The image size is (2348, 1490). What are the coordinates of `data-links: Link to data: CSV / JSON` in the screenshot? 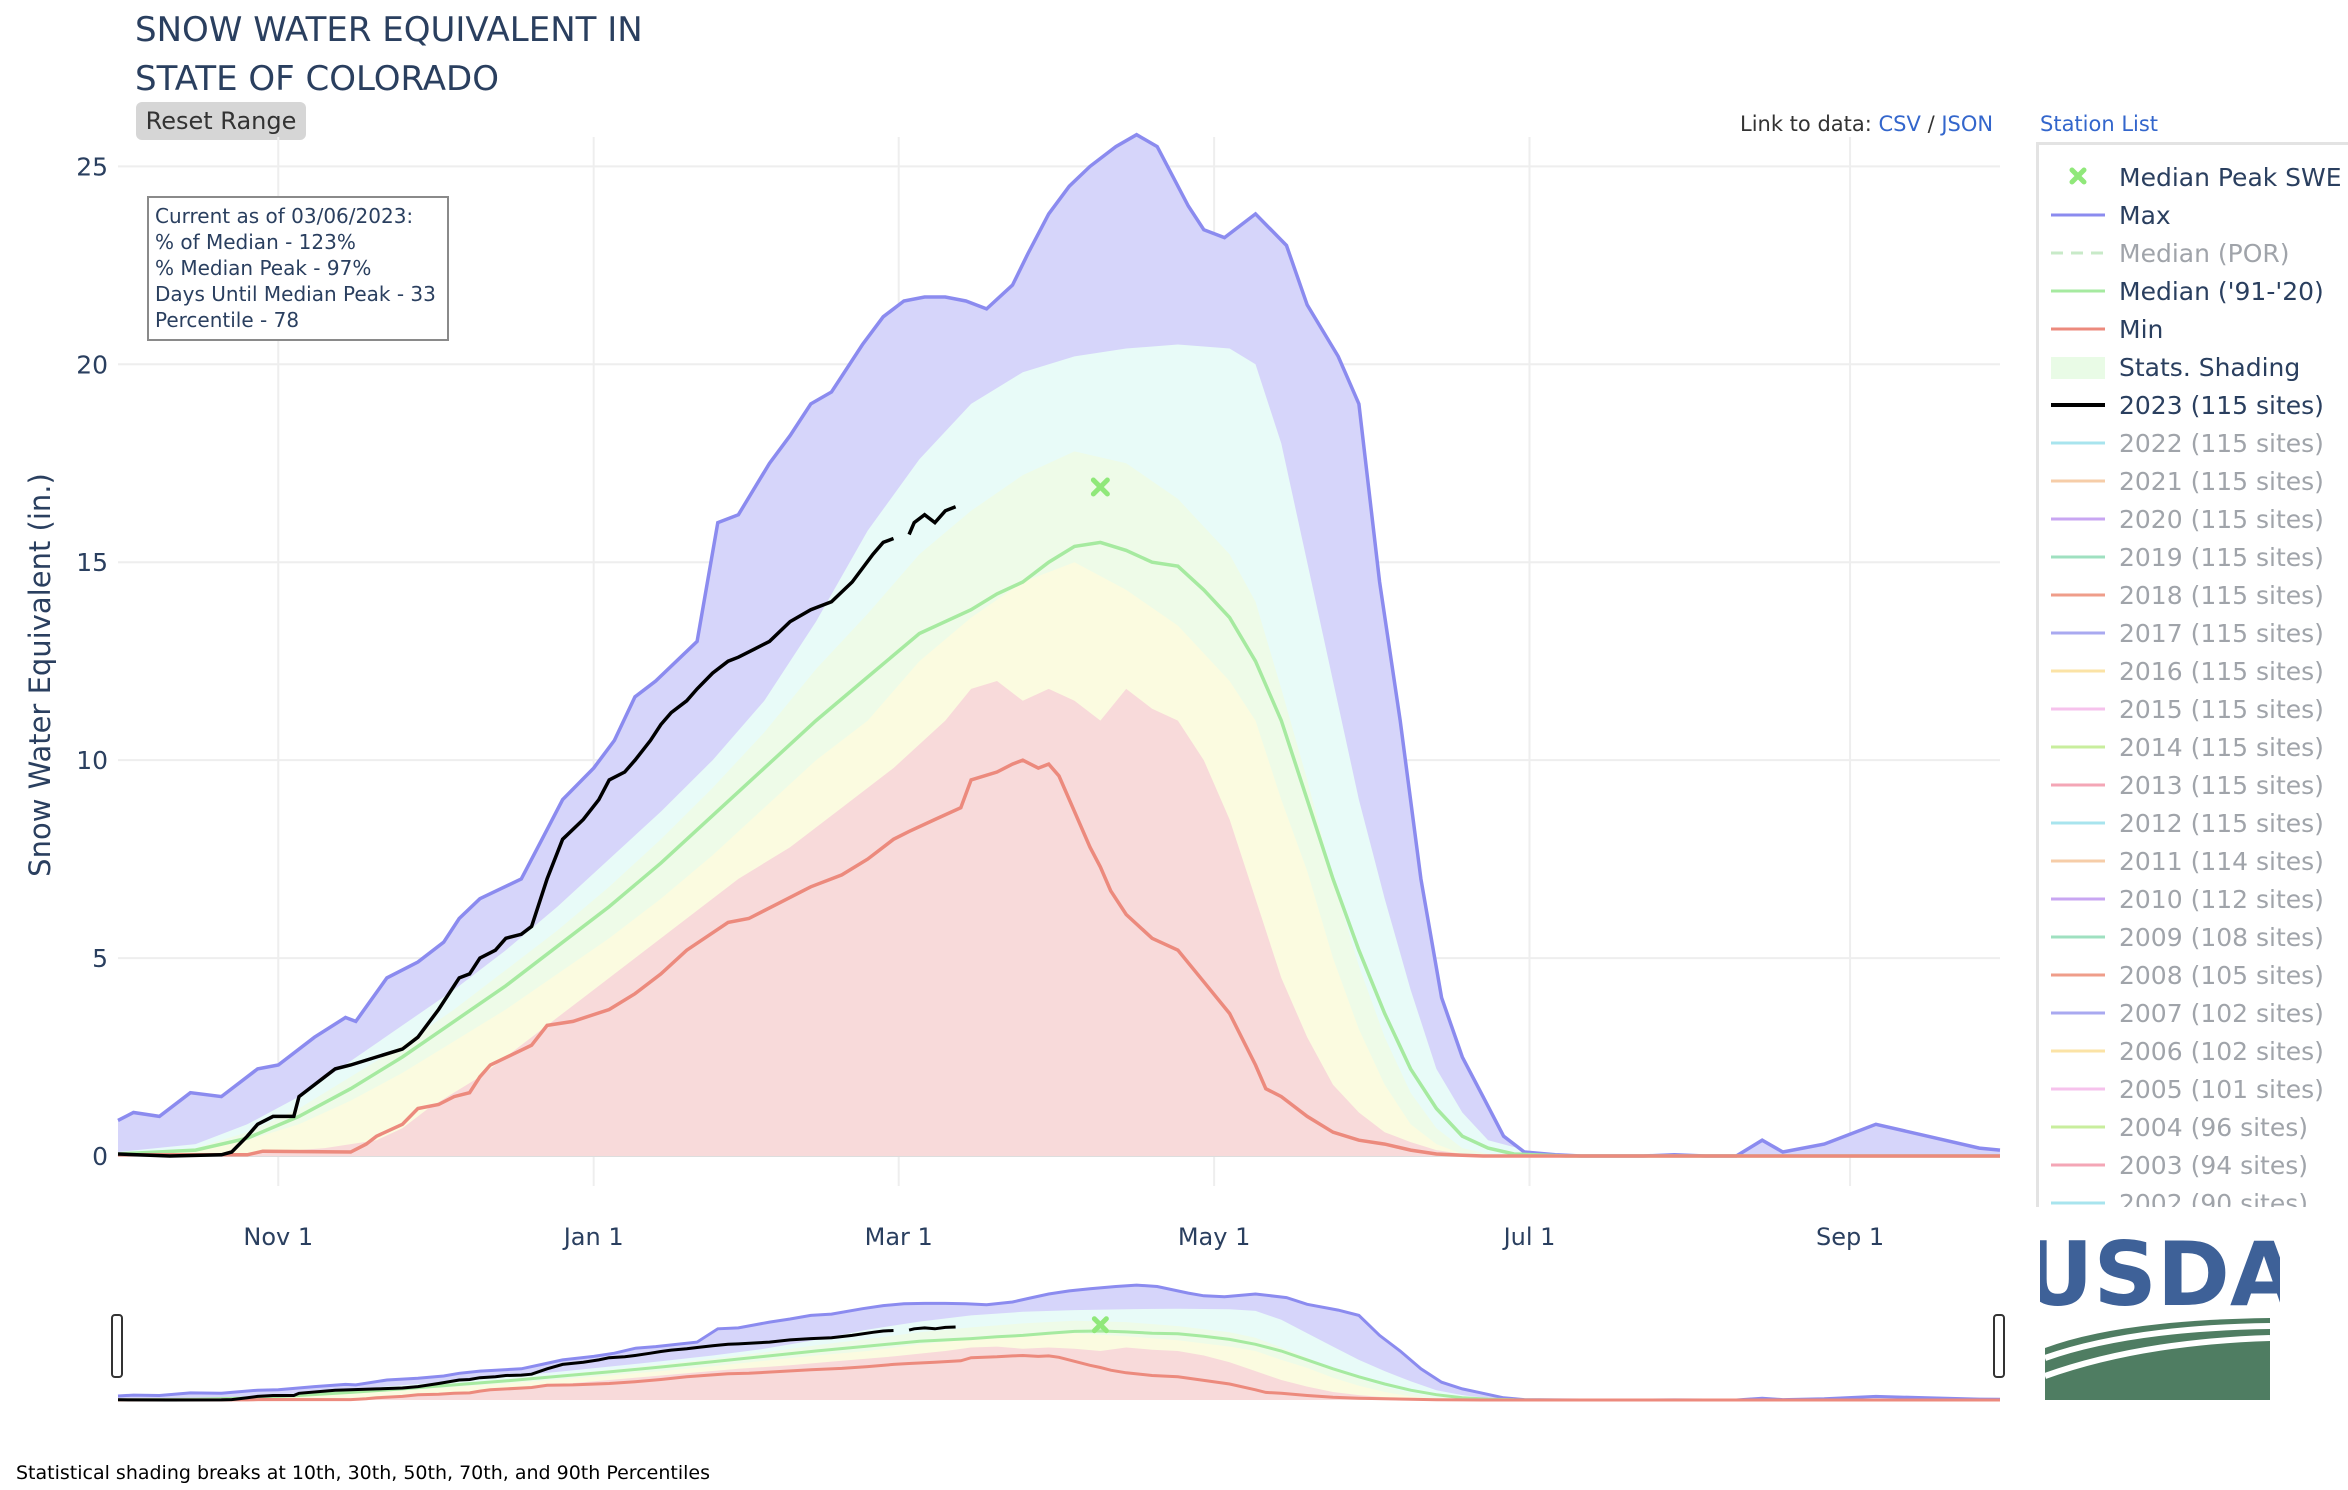 It's located at (1866, 124).